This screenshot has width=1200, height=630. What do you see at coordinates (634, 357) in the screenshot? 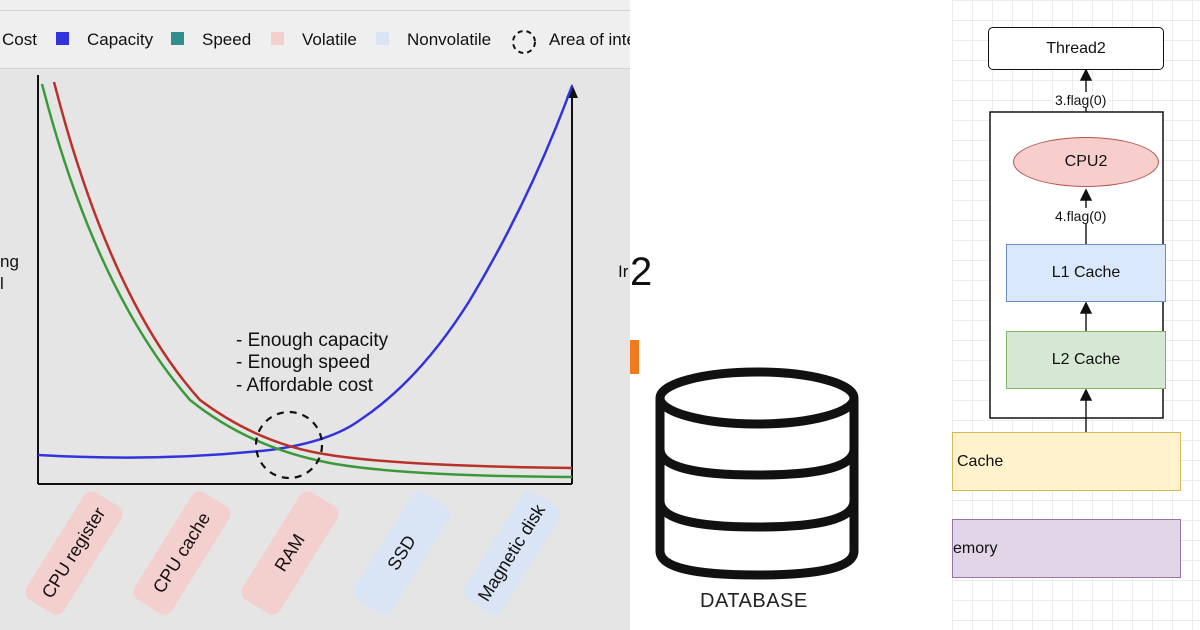
I see `orange-accent-bar` at bounding box center [634, 357].